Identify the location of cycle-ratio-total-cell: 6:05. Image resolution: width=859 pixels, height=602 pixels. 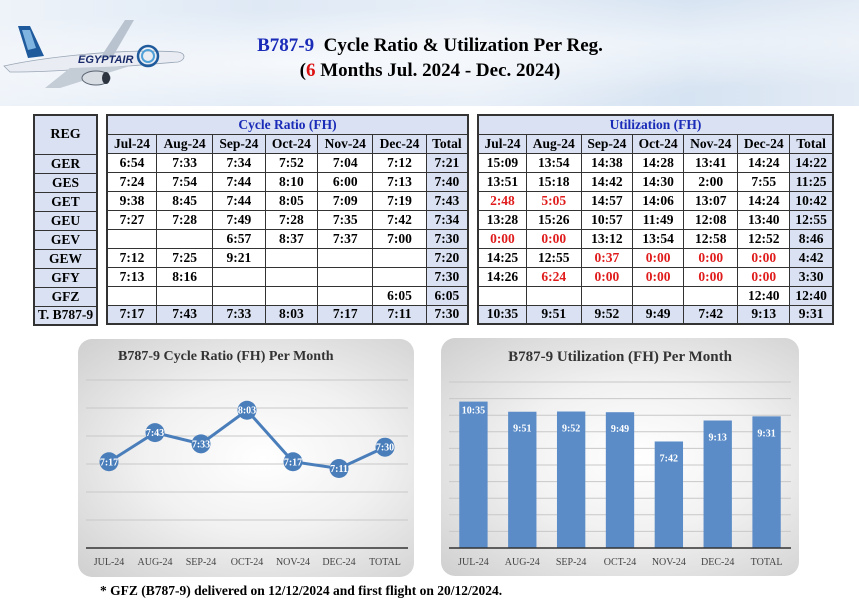
(447, 295).